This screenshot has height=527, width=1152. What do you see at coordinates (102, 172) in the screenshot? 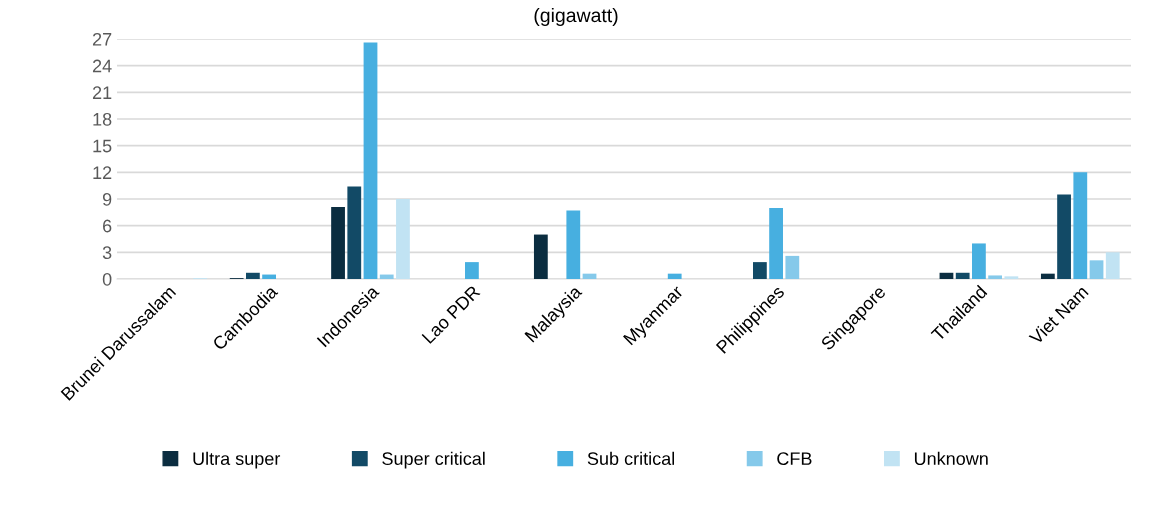
I see `y-tick-label: 12` at bounding box center [102, 172].